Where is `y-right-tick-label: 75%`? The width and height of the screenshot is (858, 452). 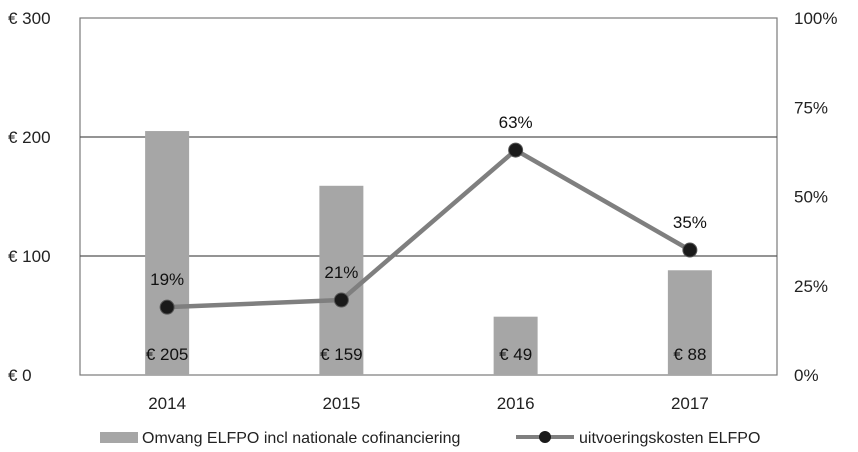 y-right-tick-label: 75% is located at coordinates (811, 107).